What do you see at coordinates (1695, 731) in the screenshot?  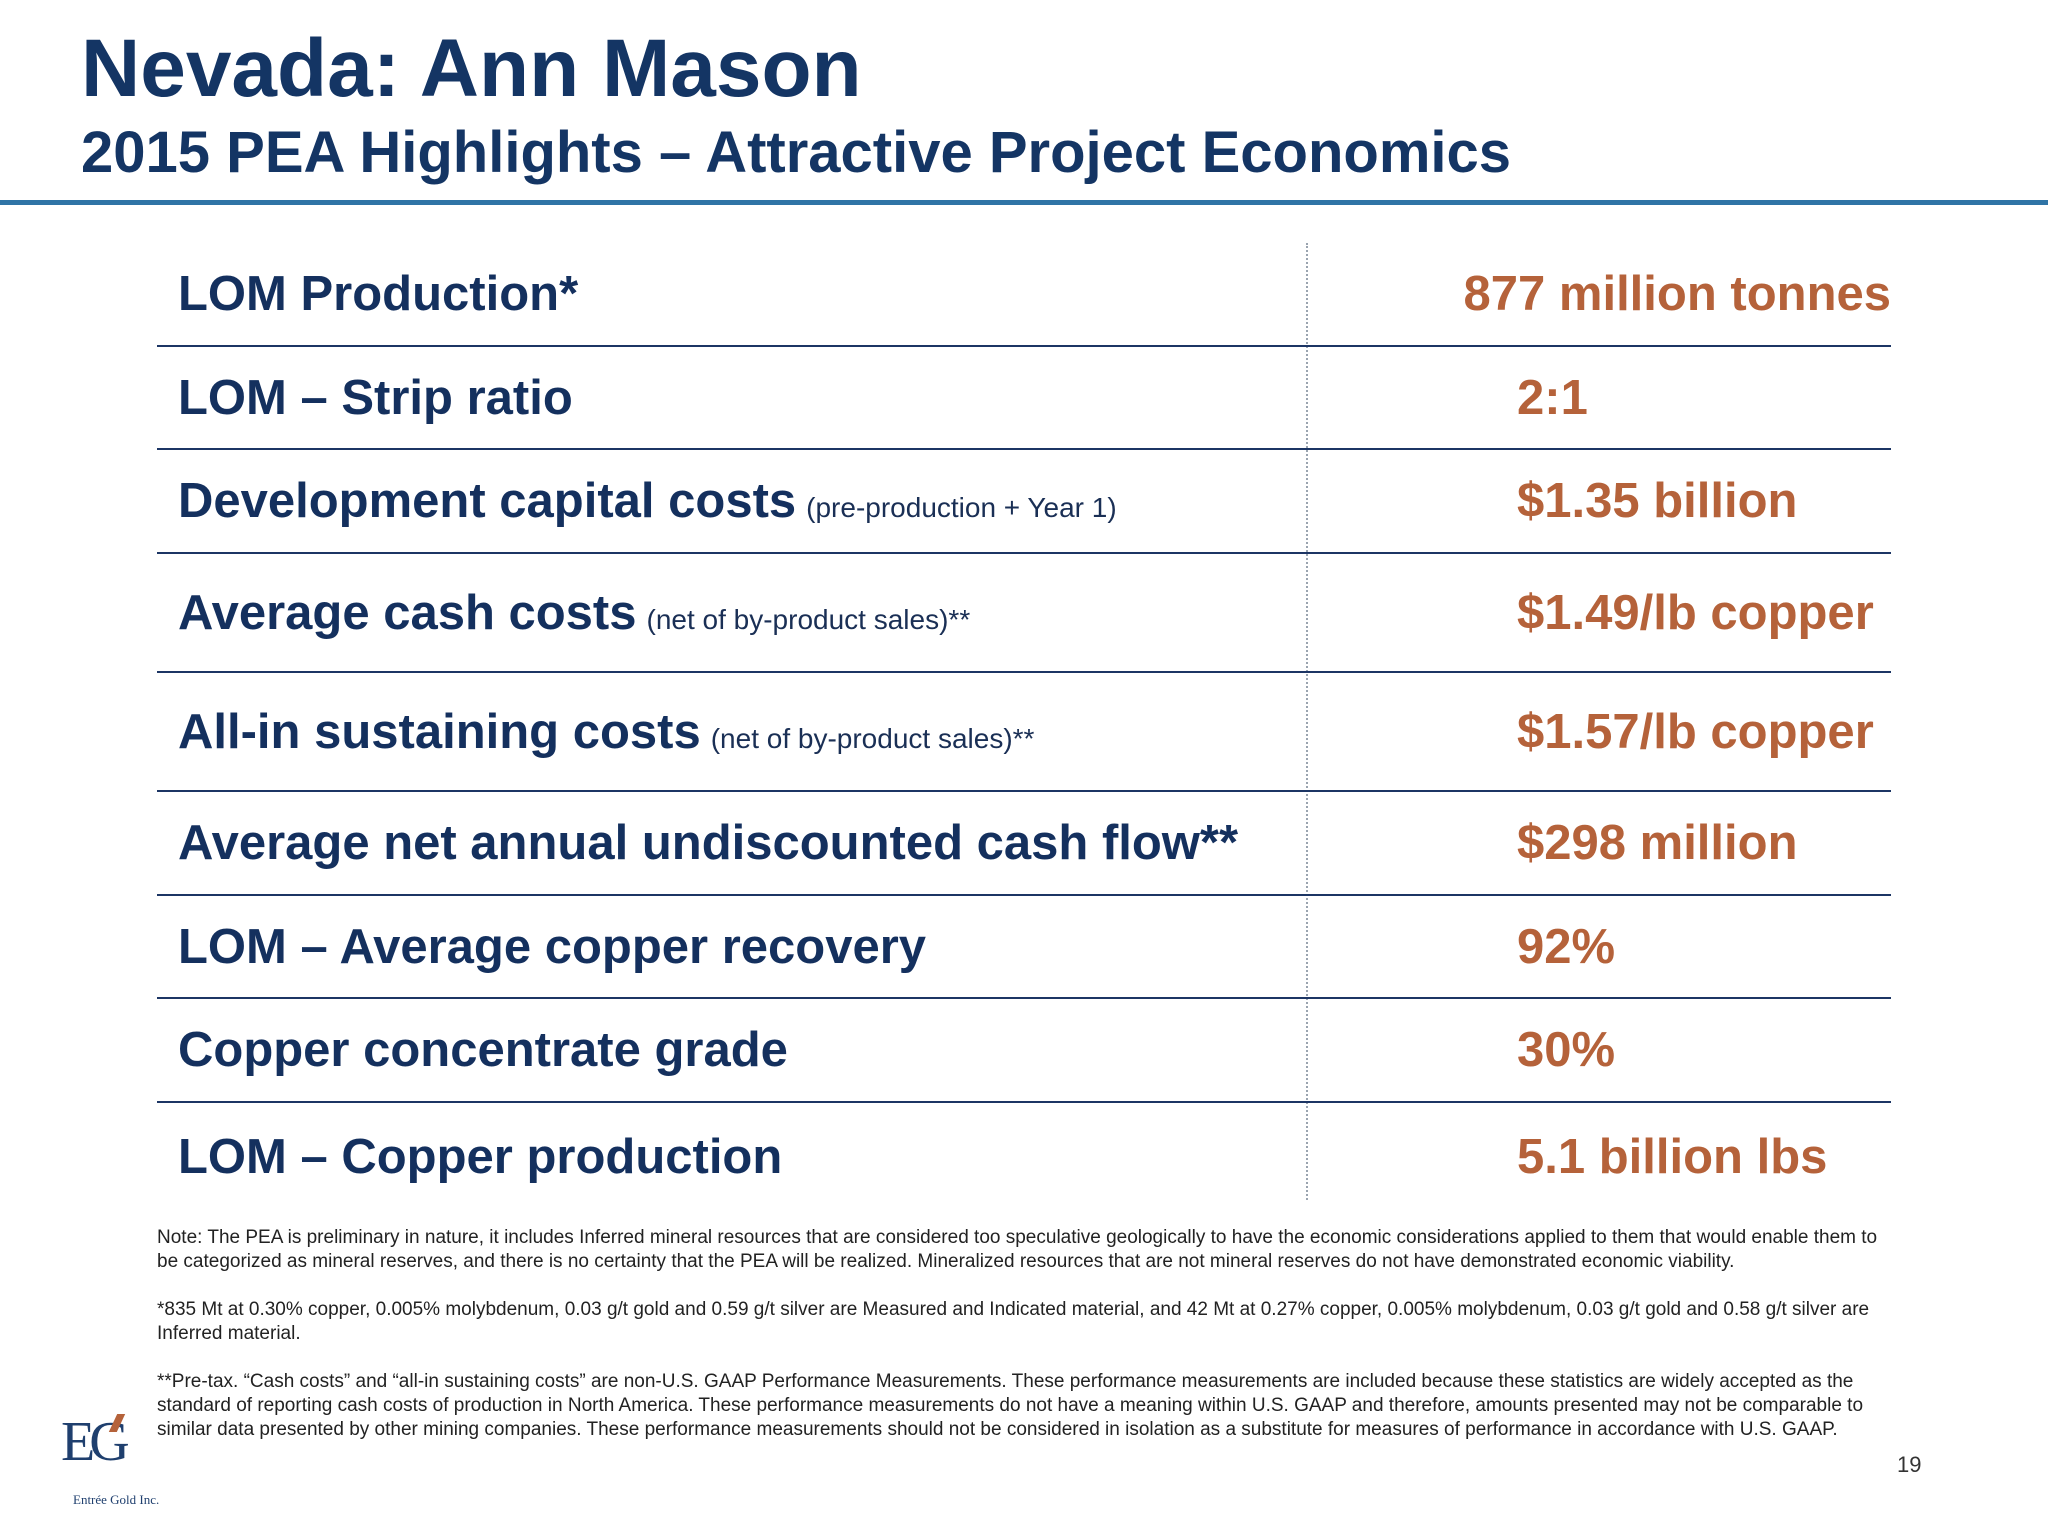 I see `row-value: $1.57/lb copper` at bounding box center [1695, 731].